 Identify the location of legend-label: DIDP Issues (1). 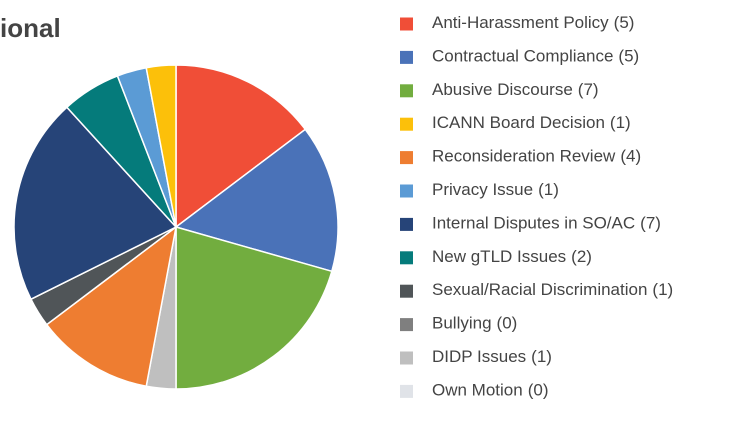
(492, 356).